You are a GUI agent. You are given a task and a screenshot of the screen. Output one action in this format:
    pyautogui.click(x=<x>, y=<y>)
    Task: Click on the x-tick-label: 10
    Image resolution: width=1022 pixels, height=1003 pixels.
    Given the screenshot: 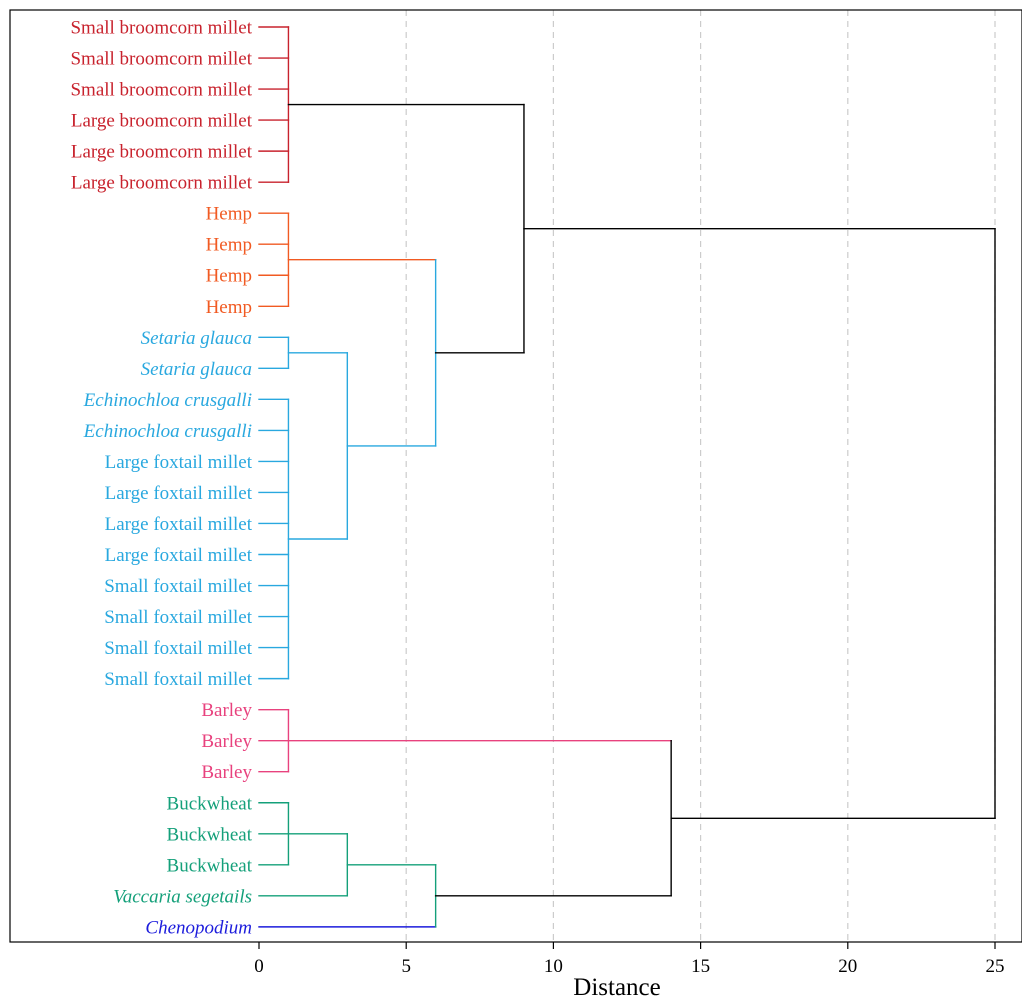 What is the action you would take?
    pyautogui.click(x=553, y=966)
    